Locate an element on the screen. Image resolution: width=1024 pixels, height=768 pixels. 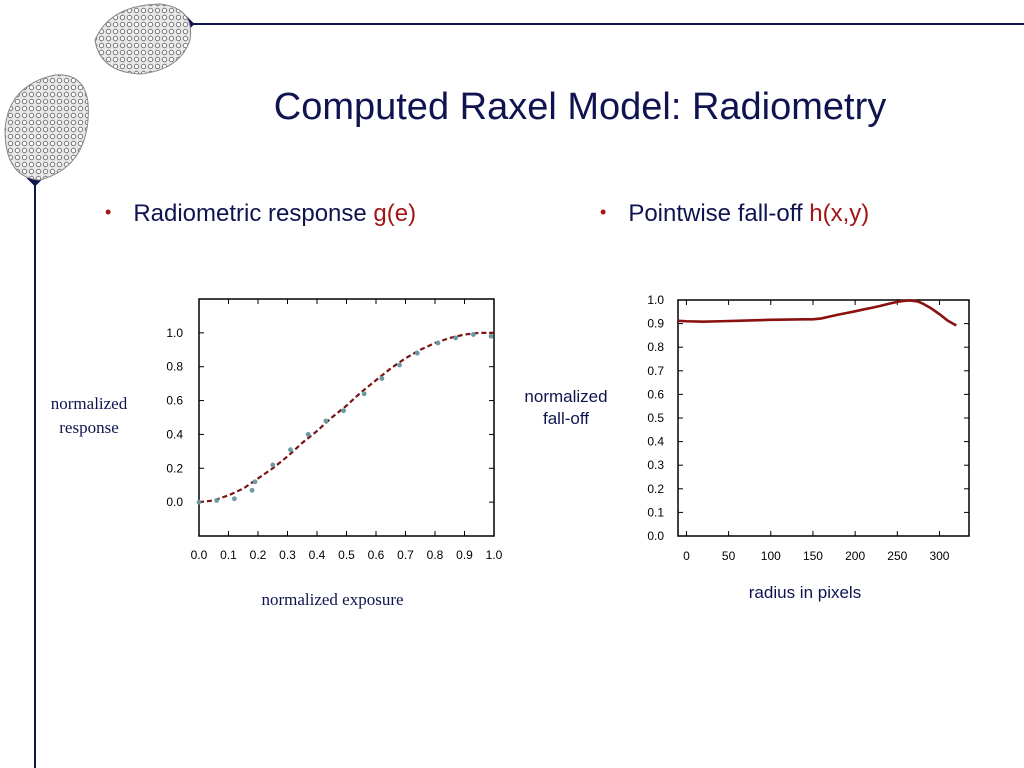
x-tick-label: 0.3 is located at coordinates (287, 555).